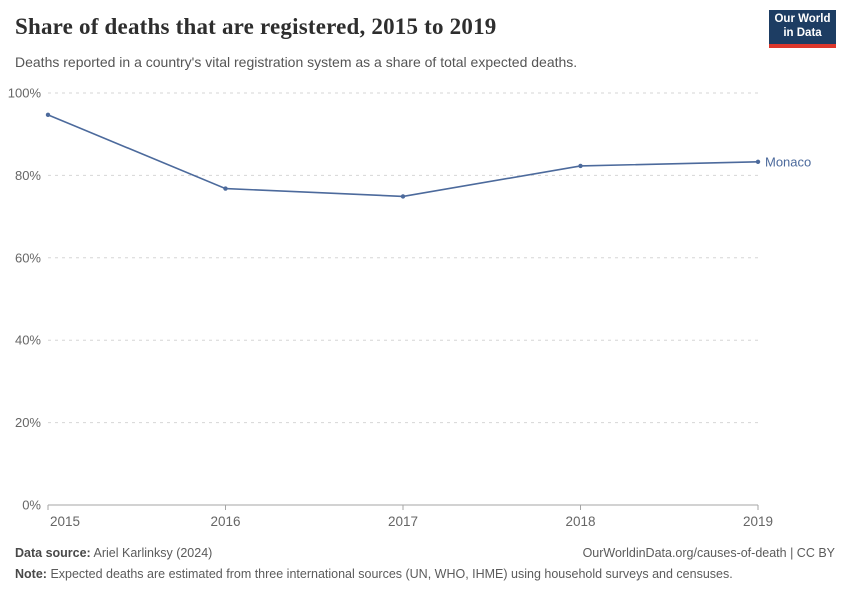 This screenshot has height=600, width=850. Describe the element at coordinates (25, 93) in the screenshot. I see `y-tick-label: 100%` at that location.